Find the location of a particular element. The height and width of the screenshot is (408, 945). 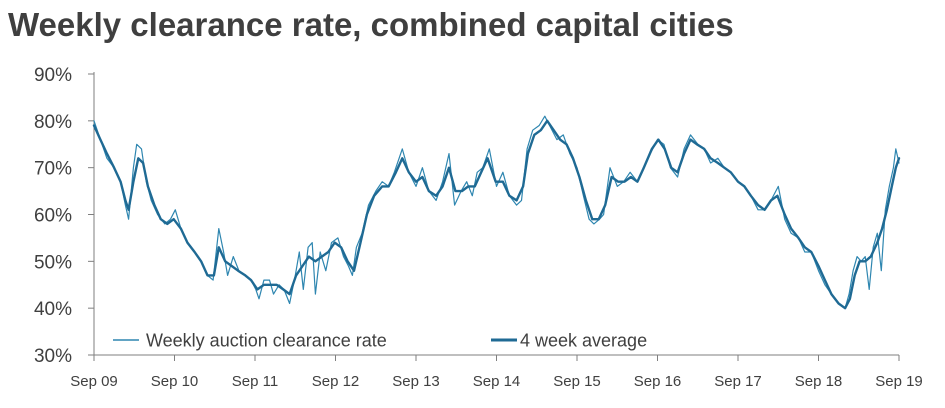

x-tick-label: Sep 17 is located at coordinates (738, 381).